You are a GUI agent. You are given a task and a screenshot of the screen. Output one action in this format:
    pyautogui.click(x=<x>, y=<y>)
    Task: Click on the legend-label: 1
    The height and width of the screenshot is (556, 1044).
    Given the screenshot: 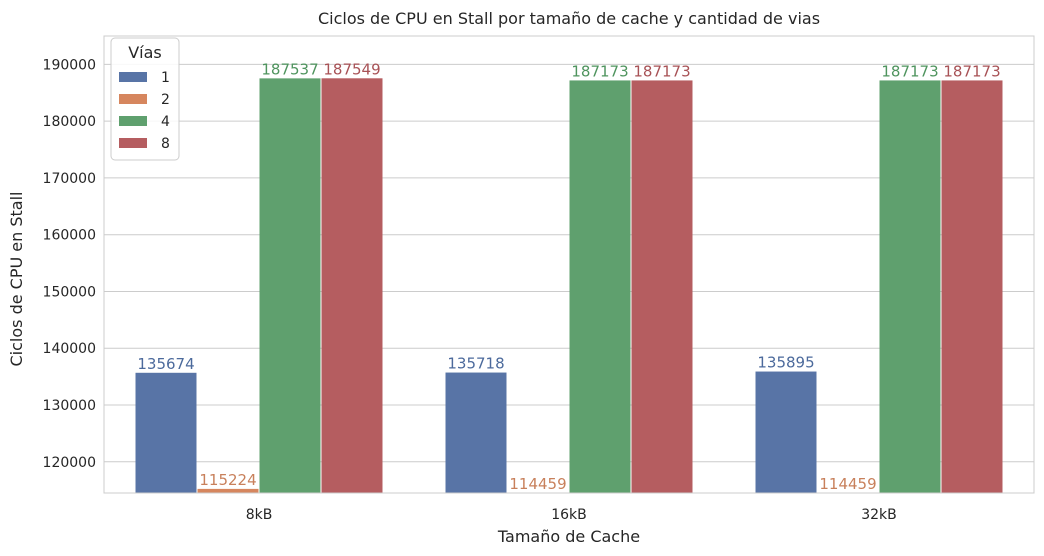 What is the action you would take?
    pyautogui.click(x=165, y=78)
    